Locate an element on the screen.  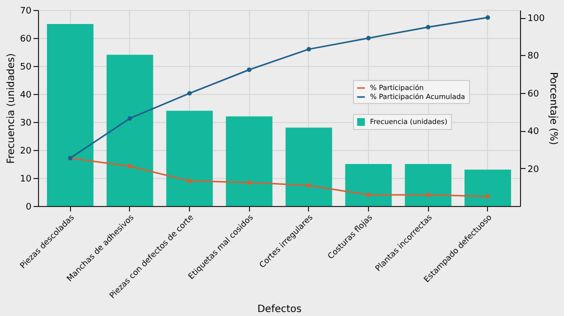
y2-tick-label: 60 is located at coordinates (534, 94).